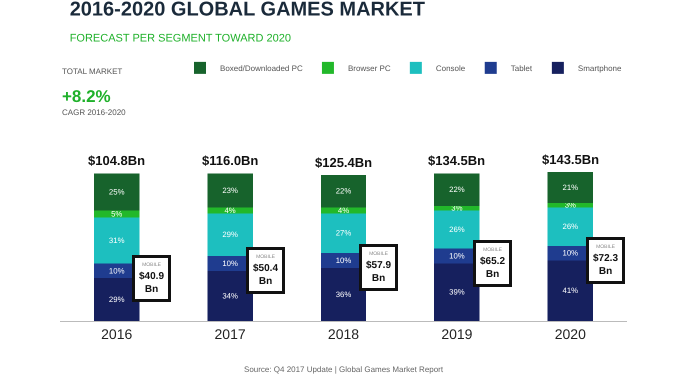 This screenshot has height=391, width=697. What do you see at coordinates (247, 10) in the screenshot?
I see `chart-title: 2016-2020 GLOBAL GAMES MARKET` at bounding box center [247, 10].